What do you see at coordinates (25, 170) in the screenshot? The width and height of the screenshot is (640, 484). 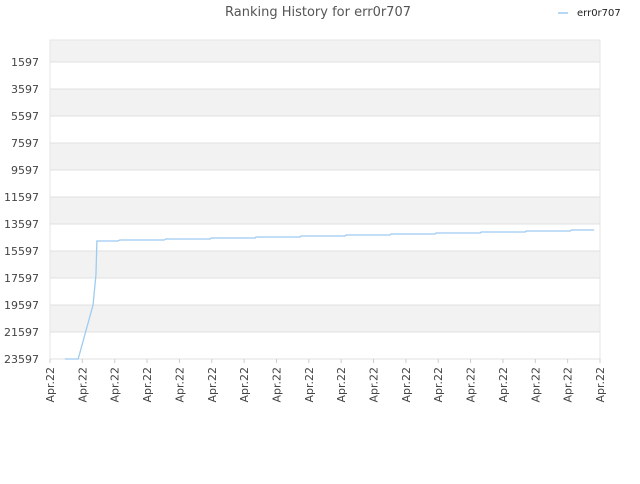 I see `y-tick-label: 9597` at bounding box center [25, 170].